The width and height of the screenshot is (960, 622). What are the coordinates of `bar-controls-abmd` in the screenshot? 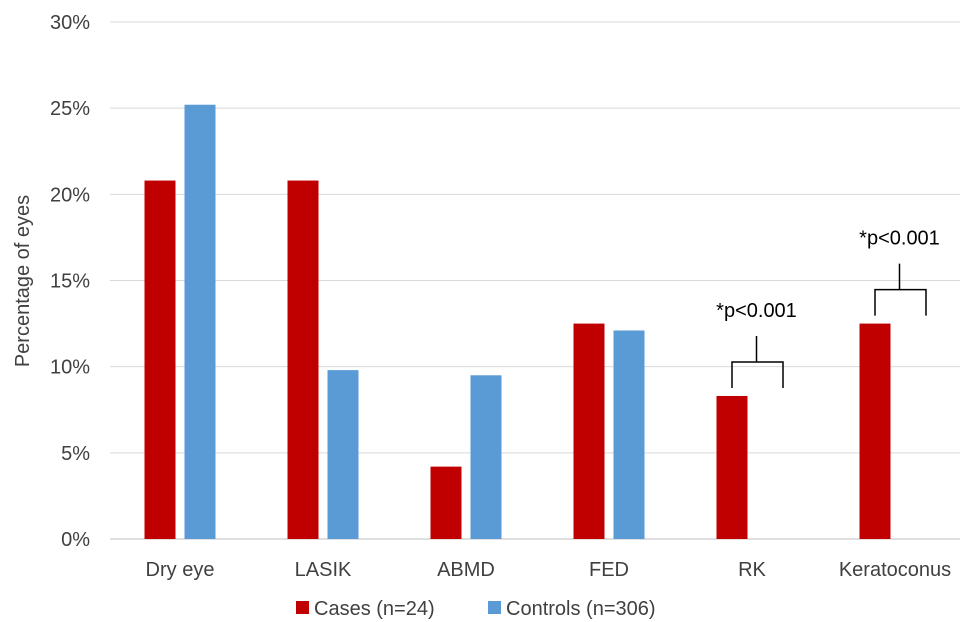 It's located at (486, 457).